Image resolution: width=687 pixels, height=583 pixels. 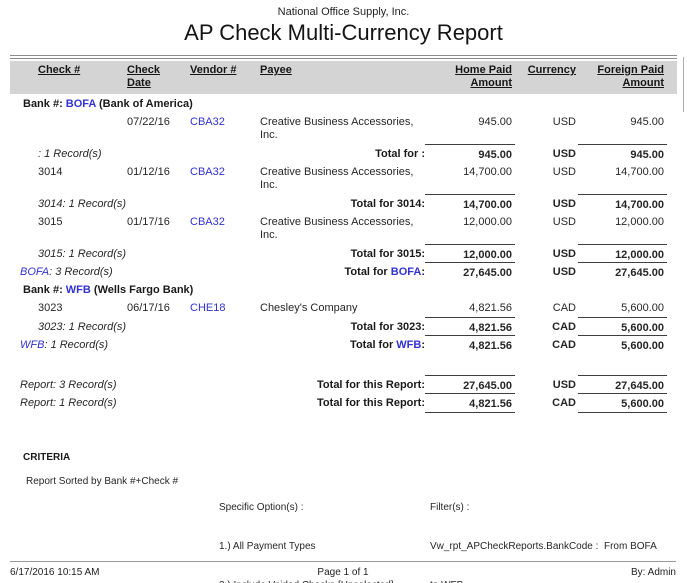 What do you see at coordinates (78, 290) in the screenshot?
I see `bank-code-link: WFB` at bounding box center [78, 290].